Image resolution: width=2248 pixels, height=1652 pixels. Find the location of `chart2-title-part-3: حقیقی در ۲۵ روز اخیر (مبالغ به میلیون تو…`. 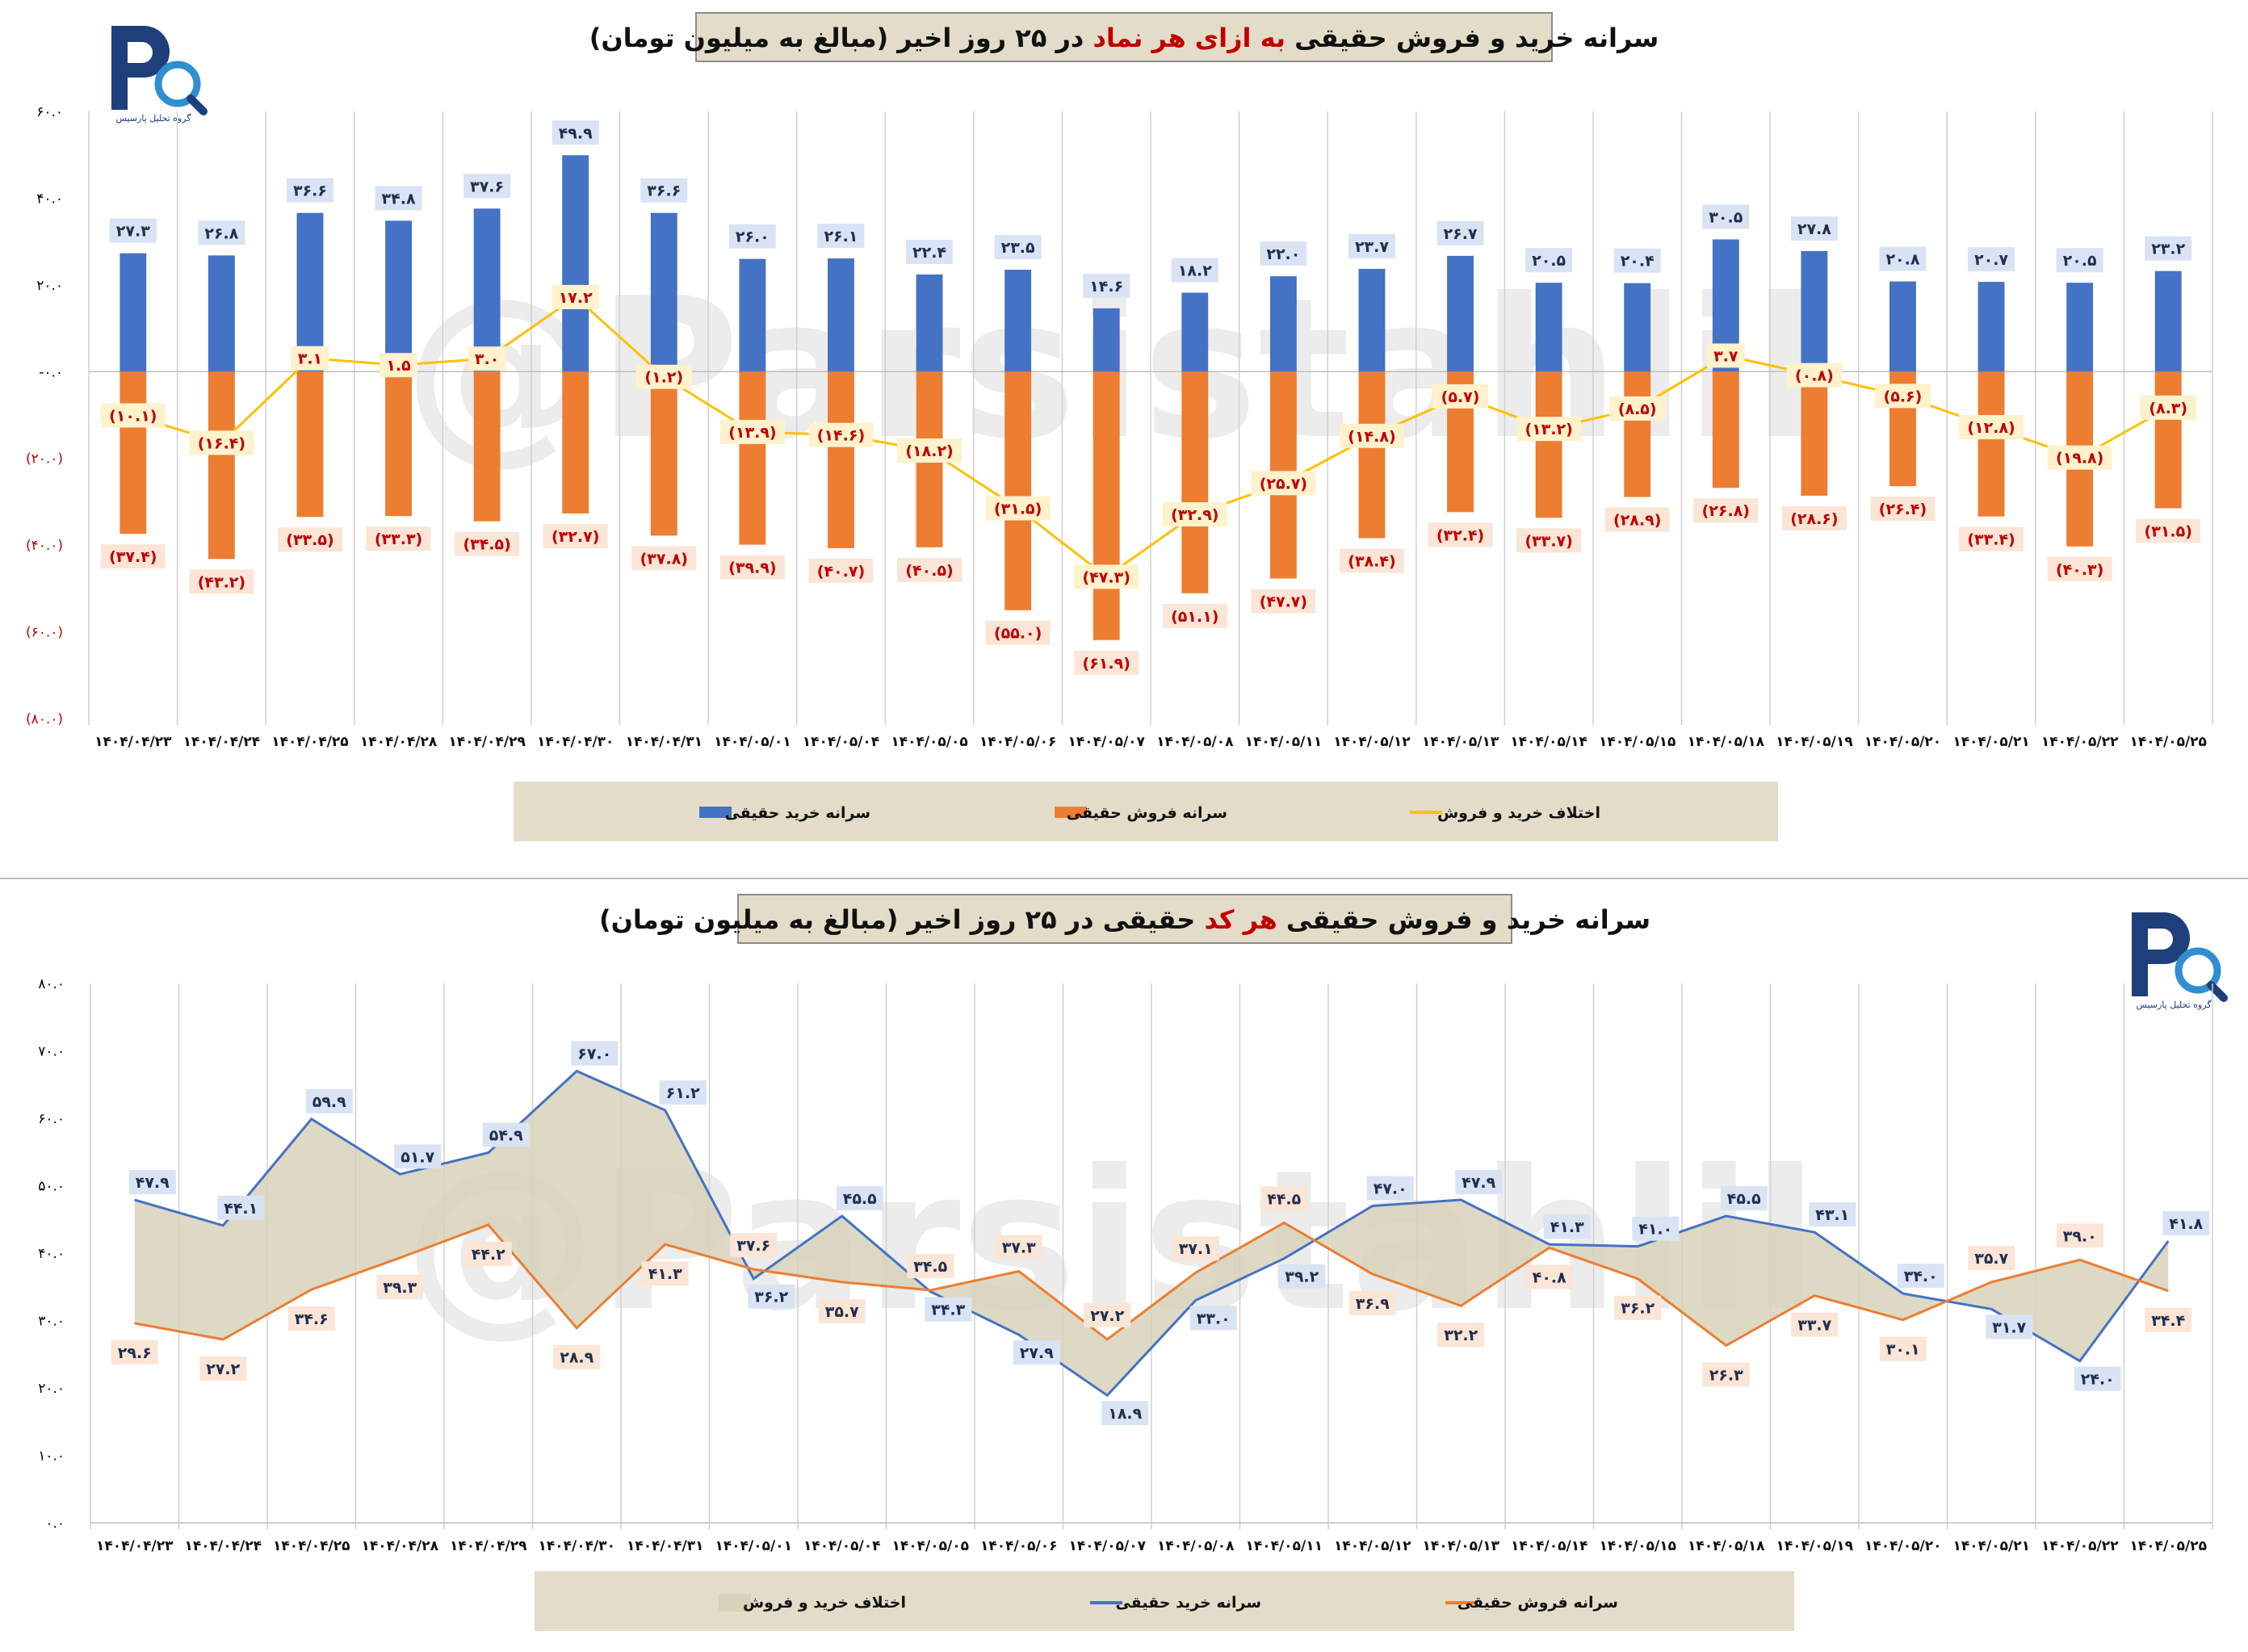

chart2-title-part-3: حقیقی در ۲۵ روز اخیر (مبالغ به میلیون تو… is located at coordinates (902, 919).